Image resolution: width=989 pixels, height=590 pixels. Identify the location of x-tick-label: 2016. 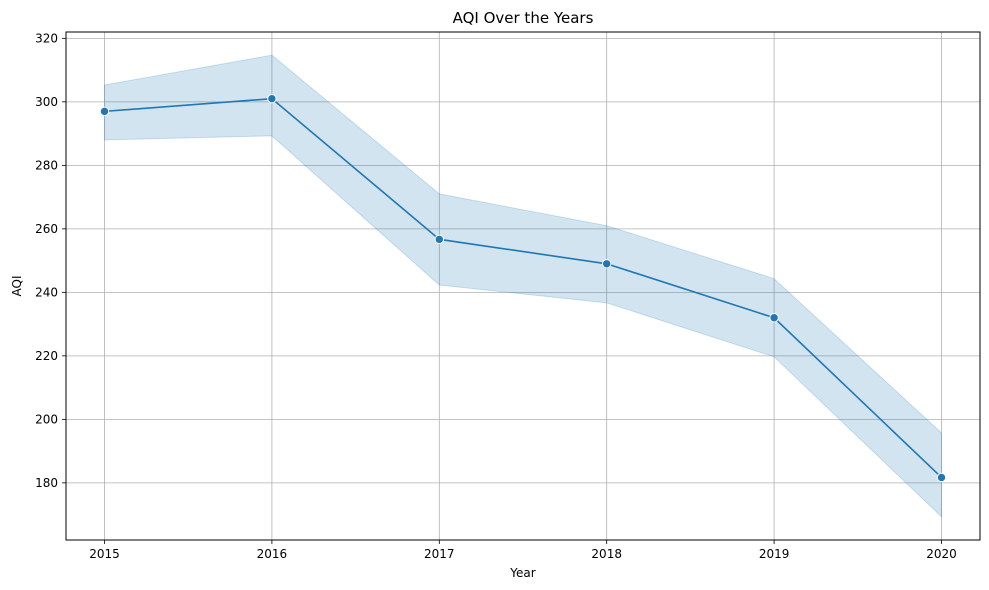
(272, 554).